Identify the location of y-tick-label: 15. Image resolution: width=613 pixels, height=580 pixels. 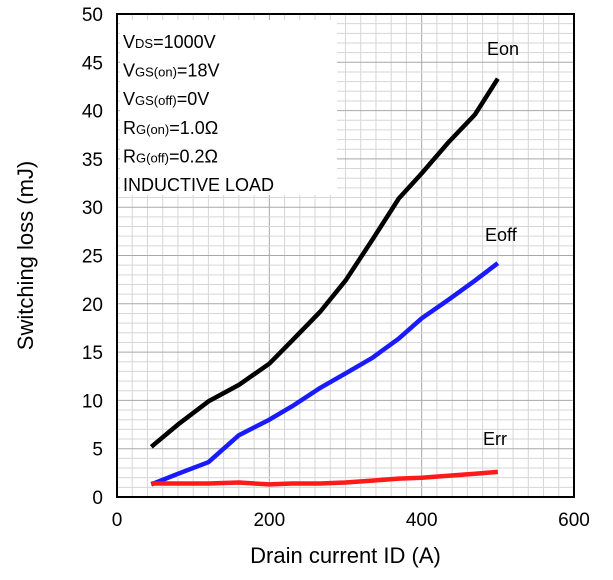
(92, 353).